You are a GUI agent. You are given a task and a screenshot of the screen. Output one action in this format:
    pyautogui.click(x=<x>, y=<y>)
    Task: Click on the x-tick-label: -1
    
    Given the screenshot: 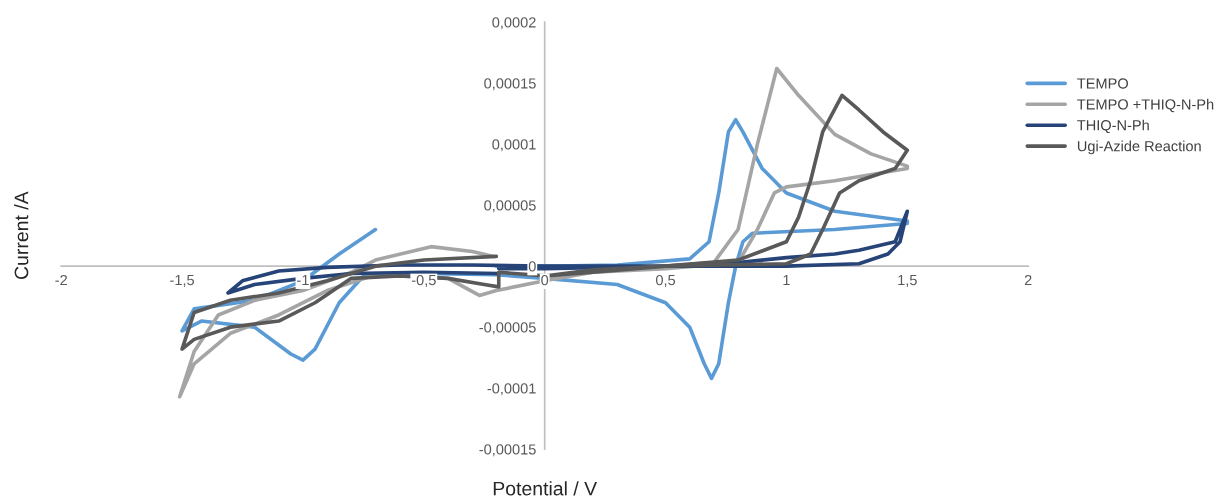 What is the action you would take?
    pyautogui.click(x=303, y=280)
    